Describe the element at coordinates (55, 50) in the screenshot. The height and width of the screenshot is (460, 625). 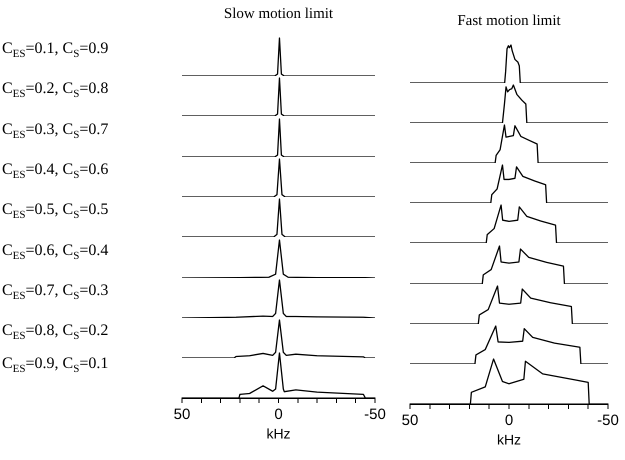
I see `y-axis-title: C$_{ES}$=0.1, C$_{S}$=0.9` at that location.